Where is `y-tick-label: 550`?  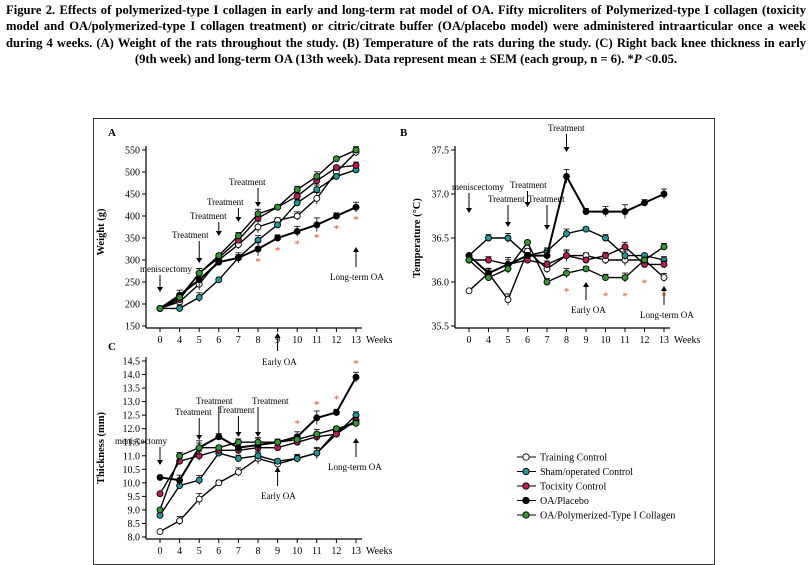
y-tick-label: 550 is located at coordinates (132, 151).